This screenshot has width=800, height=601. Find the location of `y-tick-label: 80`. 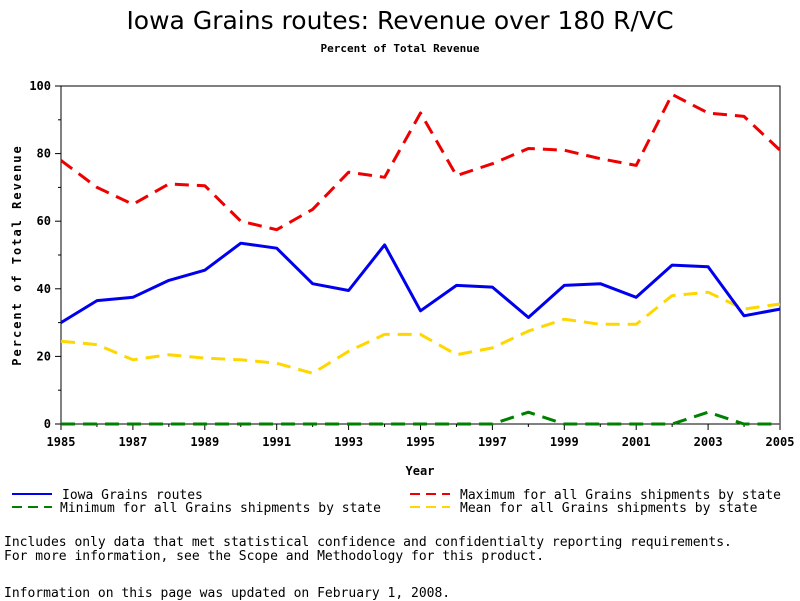

y-tick-label: 80 is located at coordinates (44, 154).